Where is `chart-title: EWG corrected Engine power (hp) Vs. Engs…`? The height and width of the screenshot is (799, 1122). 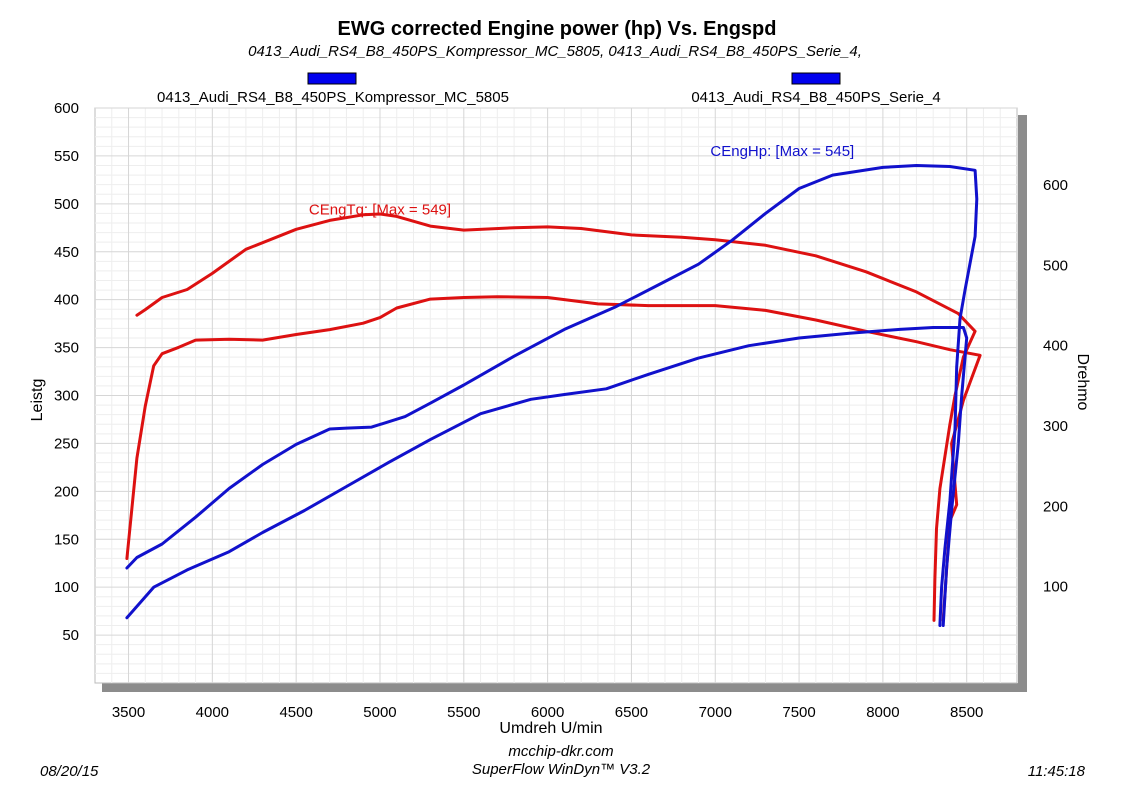
chart-title: EWG corrected Engine power (hp) Vs. Engs… is located at coordinates (557, 29).